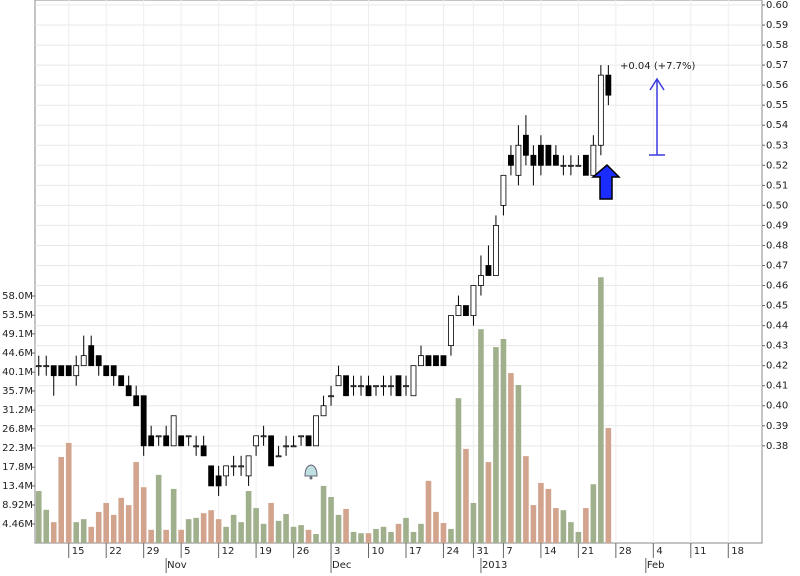 This screenshot has height=576, width=800. Describe the element at coordinates (17, 467) in the screenshot. I see `volume-tick-label: 17.8M` at that location.